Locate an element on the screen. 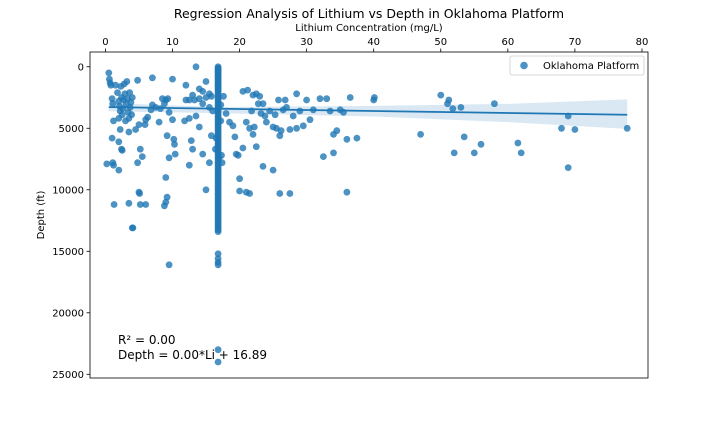 The image size is (720, 432). x-tick-label: 50 is located at coordinates (440, 42).